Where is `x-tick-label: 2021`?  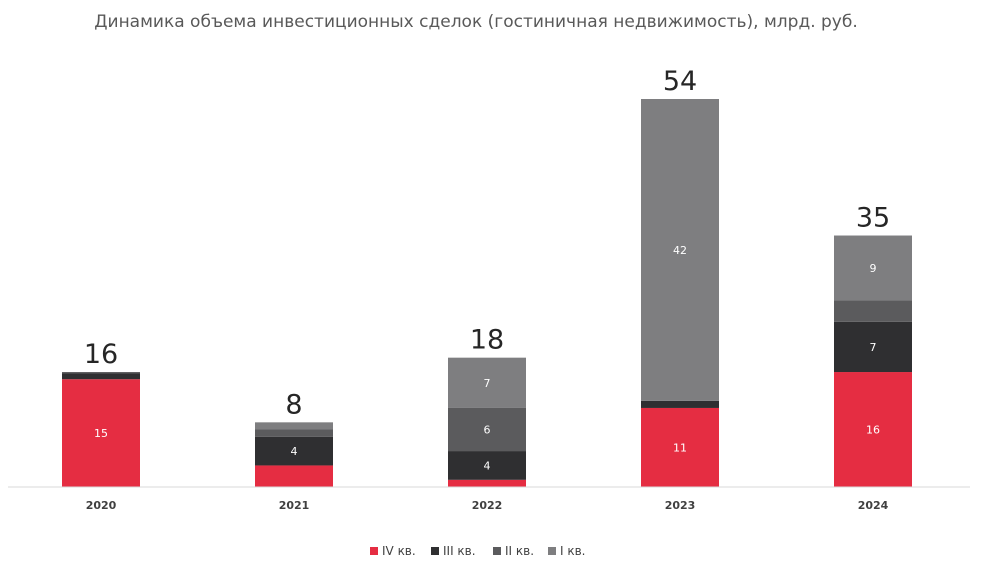 x-tick-label: 2021 is located at coordinates (294, 505).